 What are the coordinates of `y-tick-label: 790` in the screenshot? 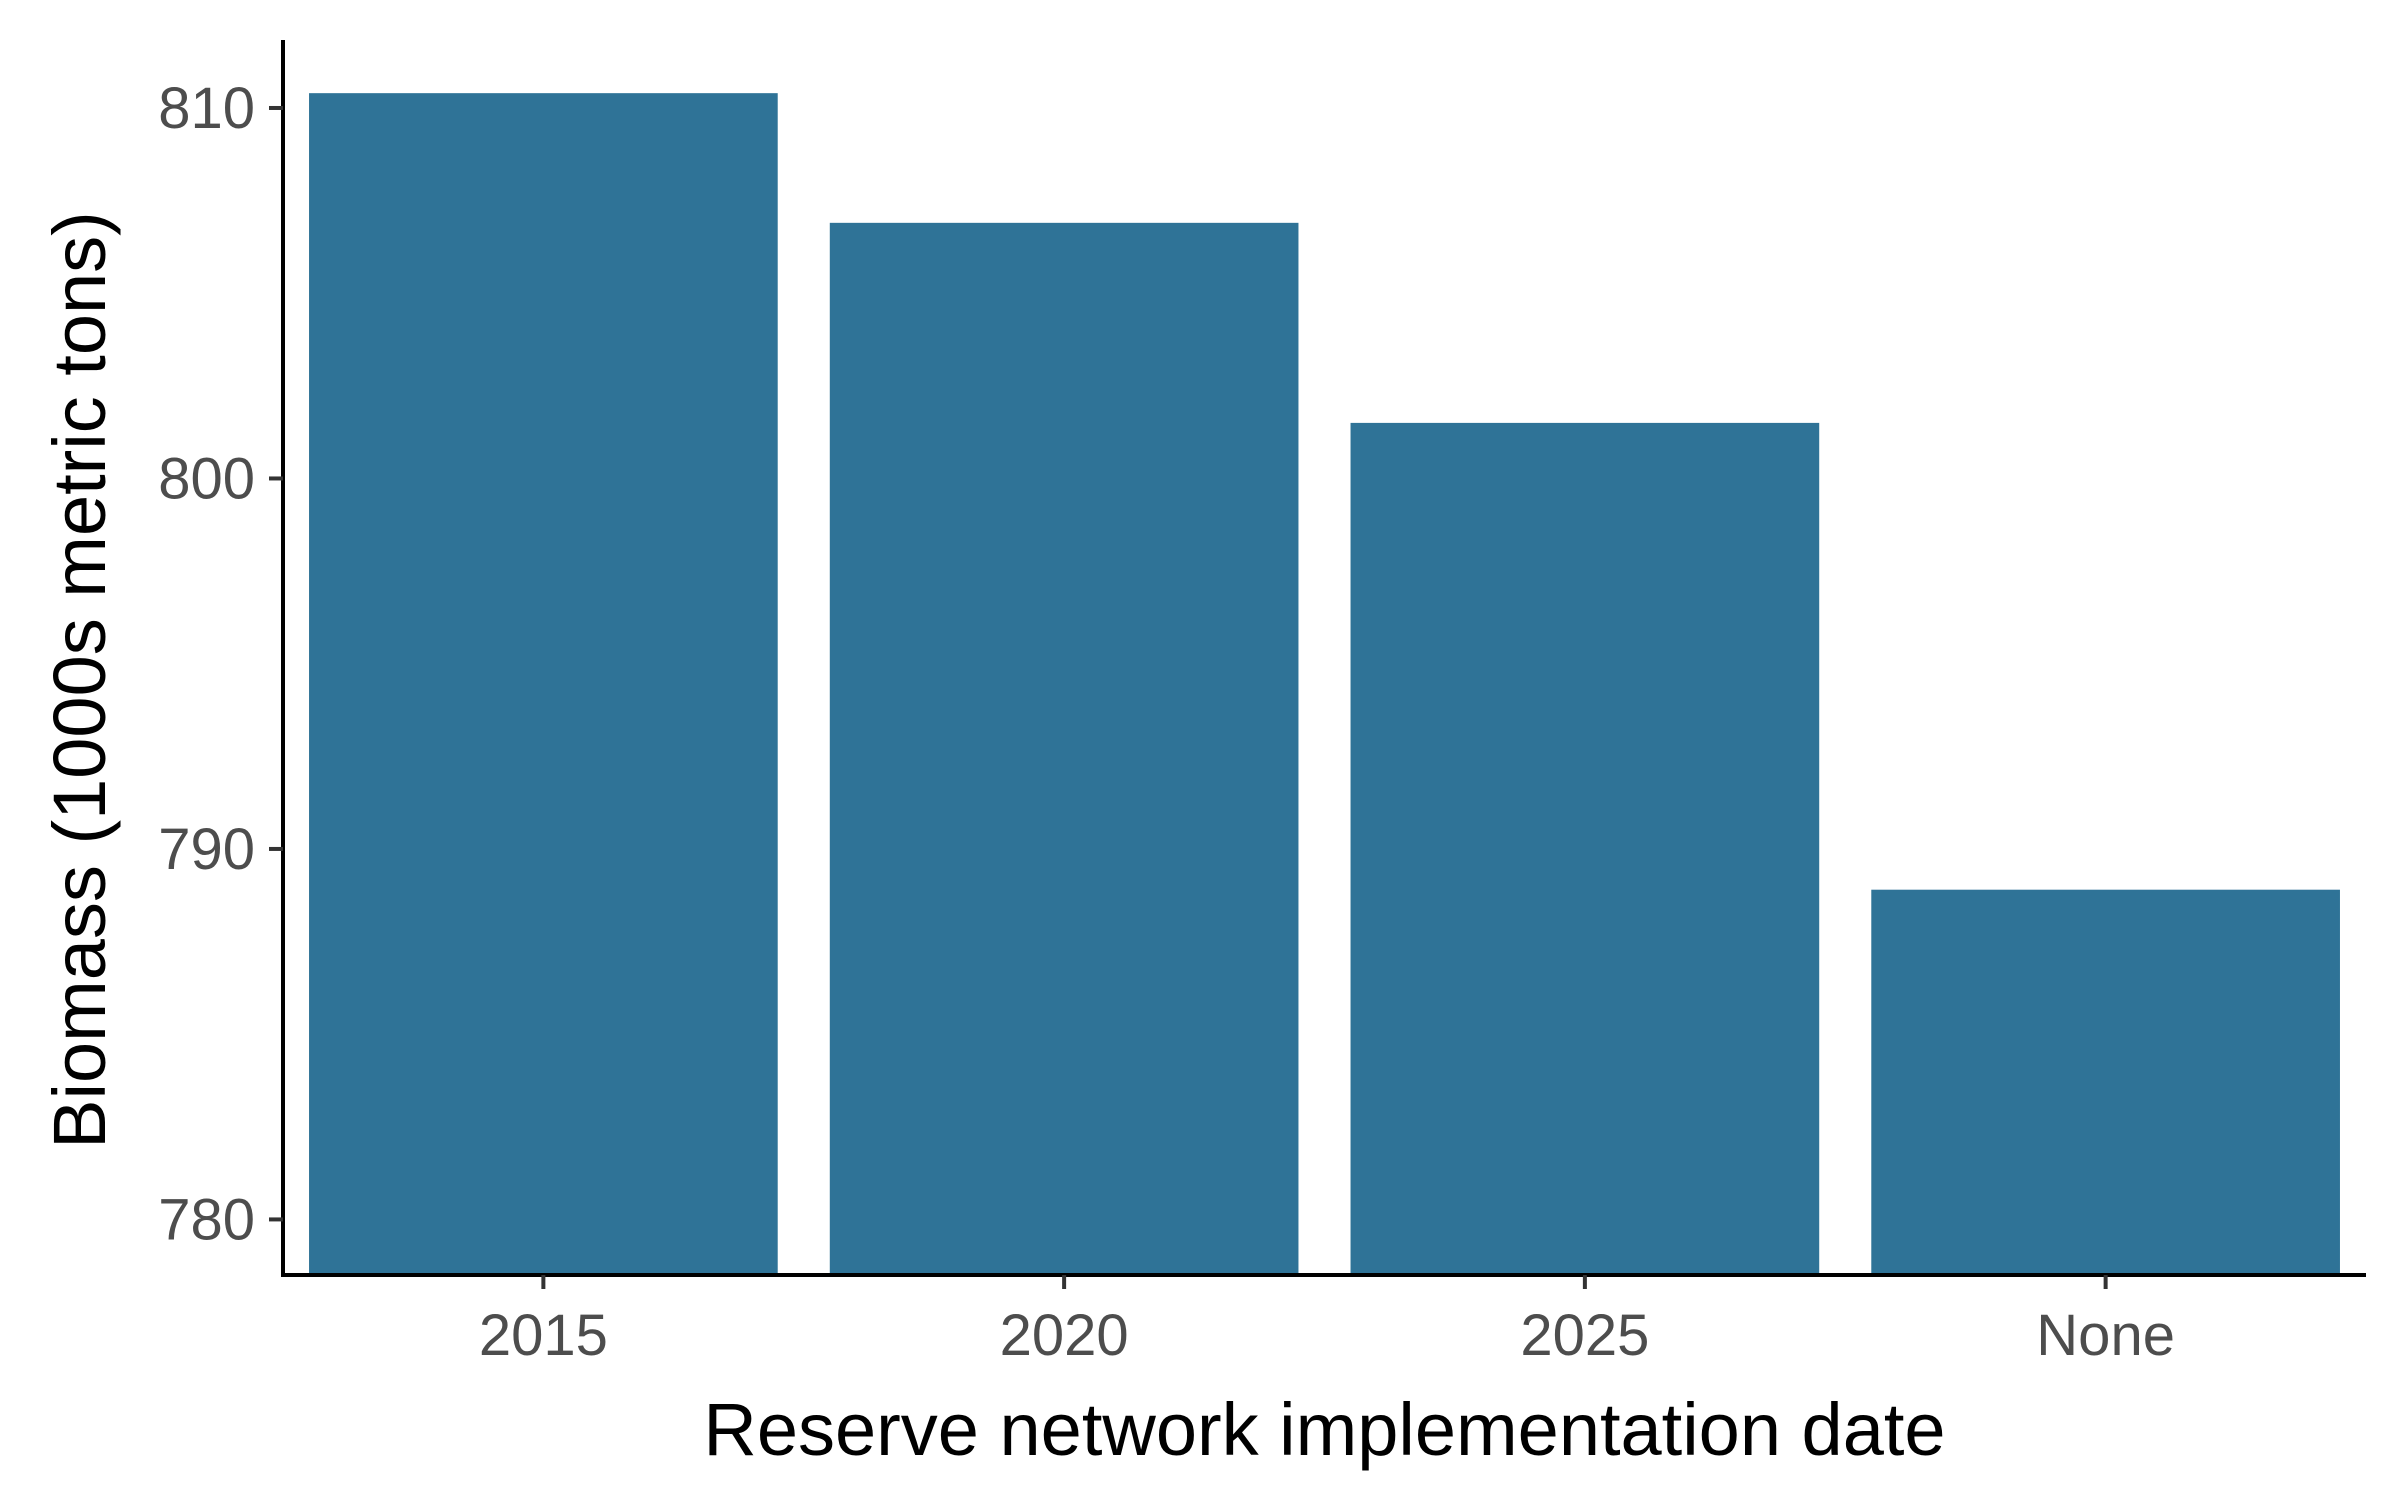 It's located at (206, 849).